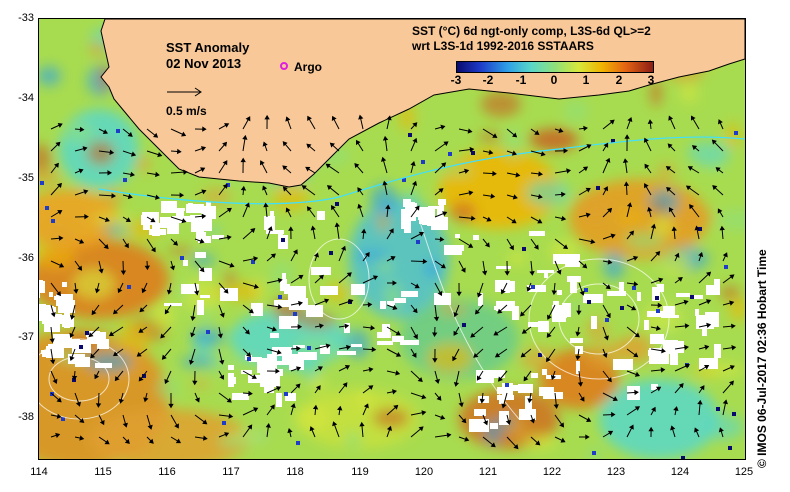 This screenshot has height=492, width=790. Describe the element at coordinates (39, 472) in the screenshot. I see `lon-label: 114` at that location.